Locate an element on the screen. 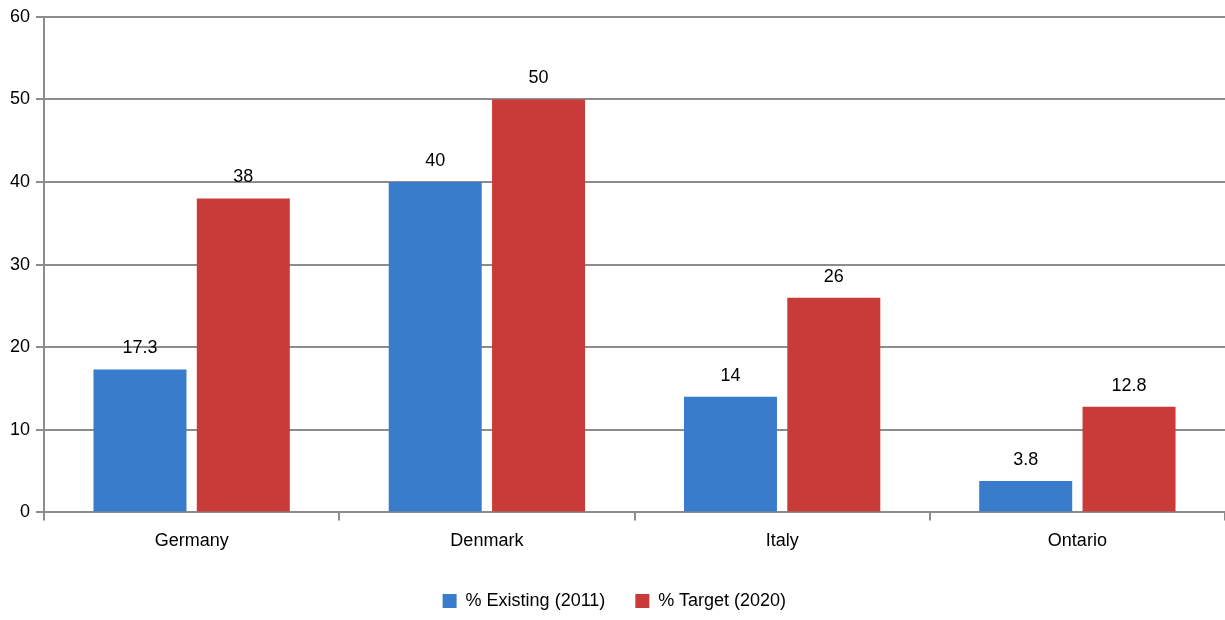 This screenshot has height=620, width=1225. x-tick-label: Italy is located at coordinates (782, 540).